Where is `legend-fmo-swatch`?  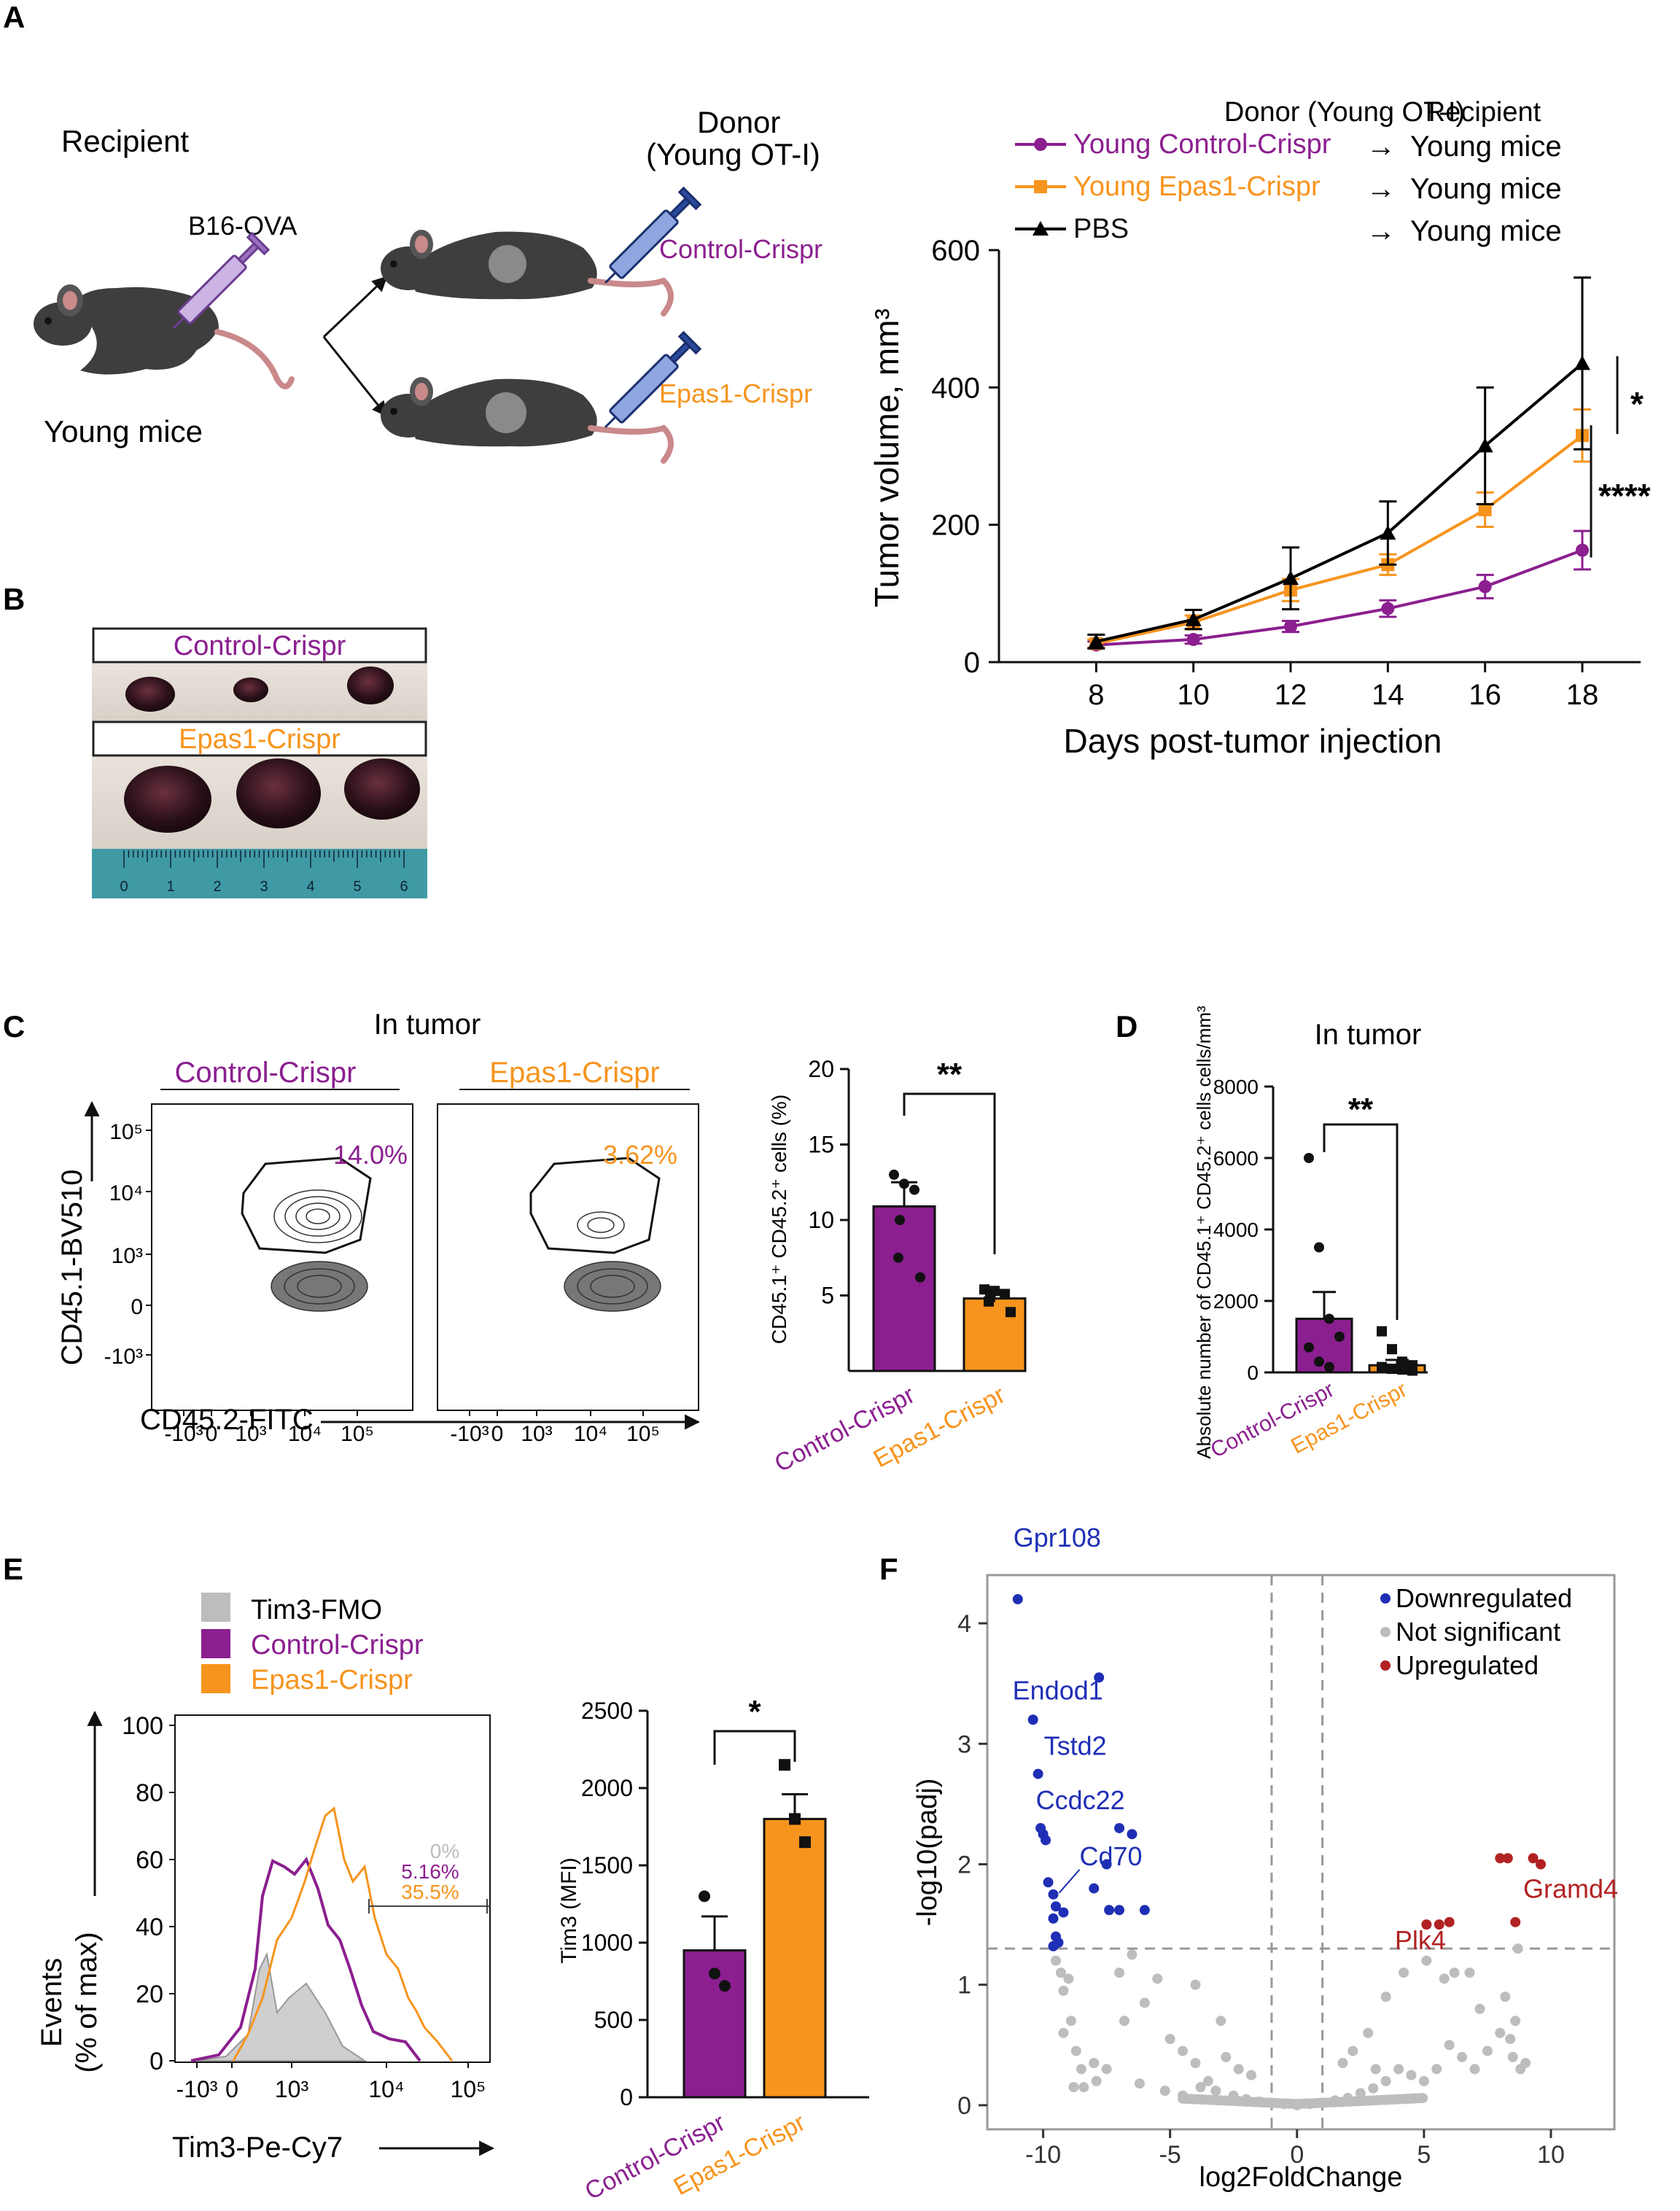 legend-fmo-swatch is located at coordinates (215, 1607).